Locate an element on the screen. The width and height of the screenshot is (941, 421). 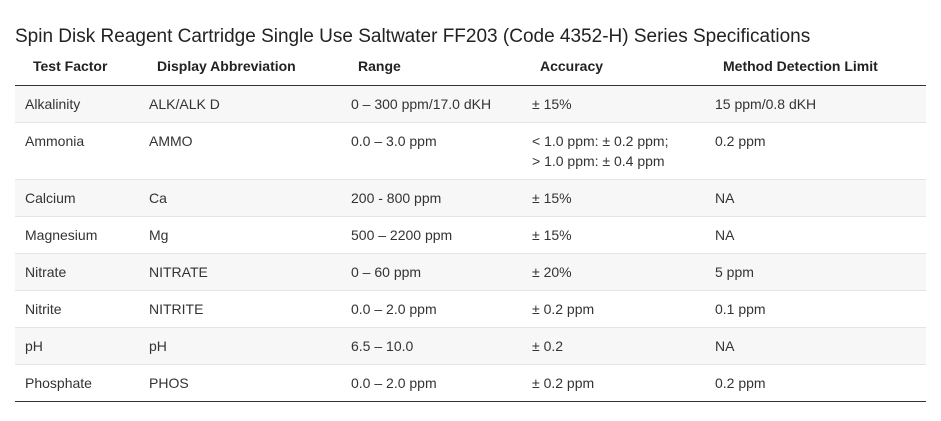
cell-test-factor-text: Magnesium is located at coordinates (61, 235).